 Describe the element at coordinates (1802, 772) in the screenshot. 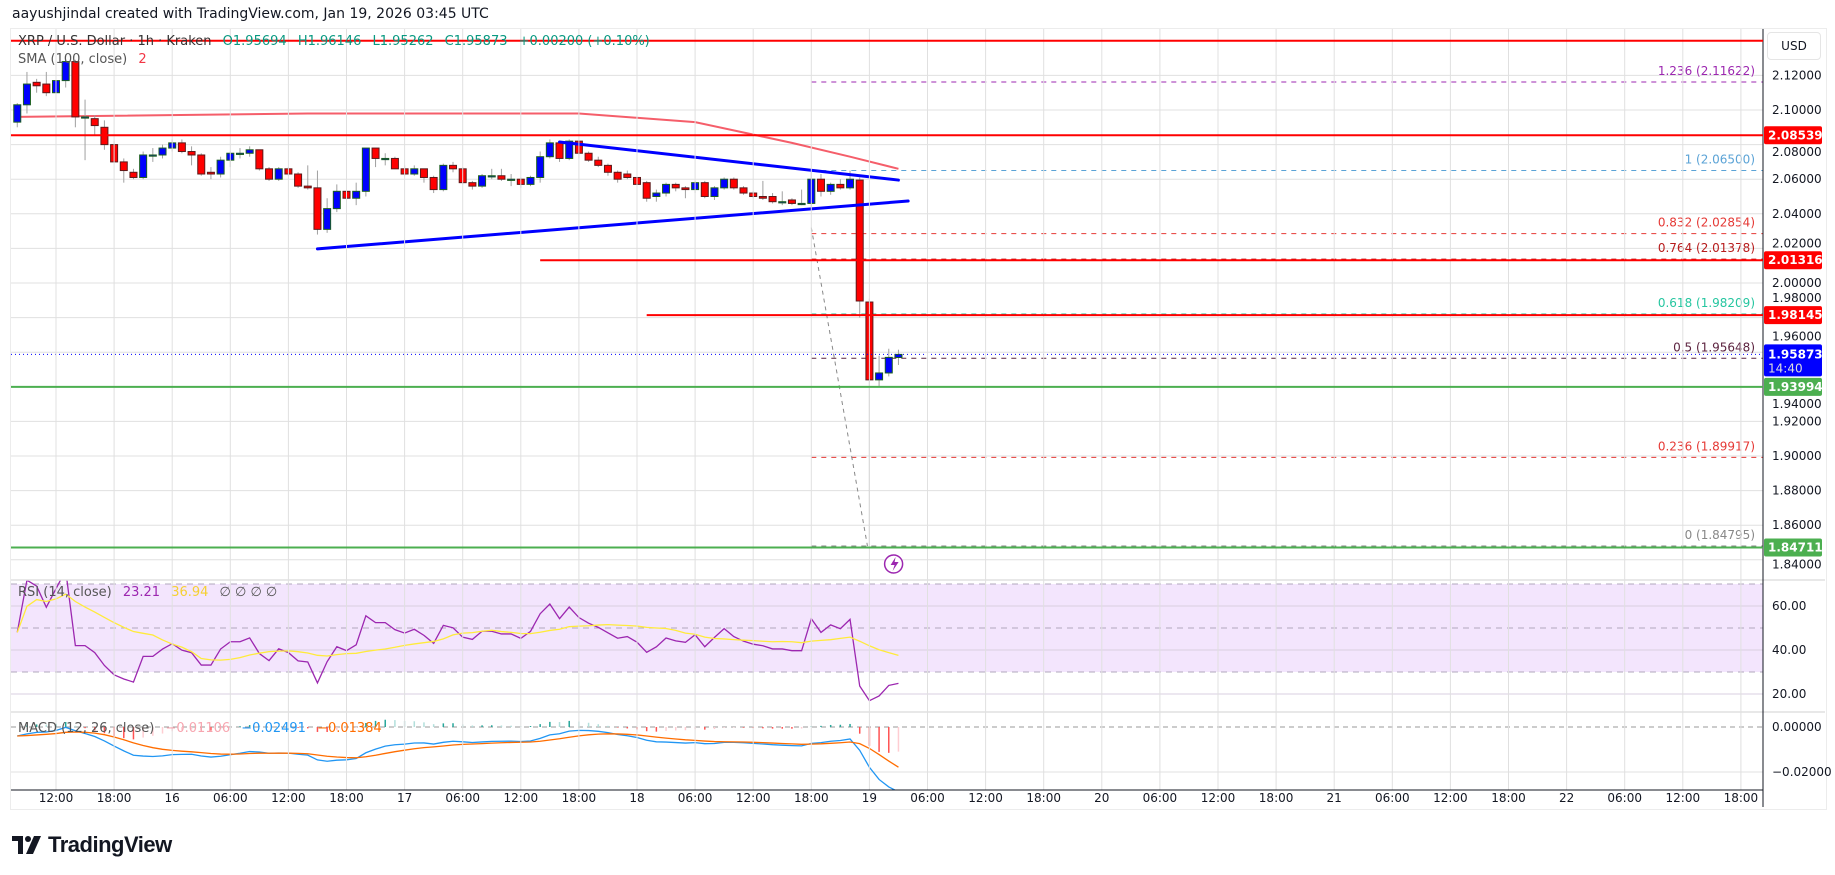

I see `macd-tick-label: −0.02000` at that location.